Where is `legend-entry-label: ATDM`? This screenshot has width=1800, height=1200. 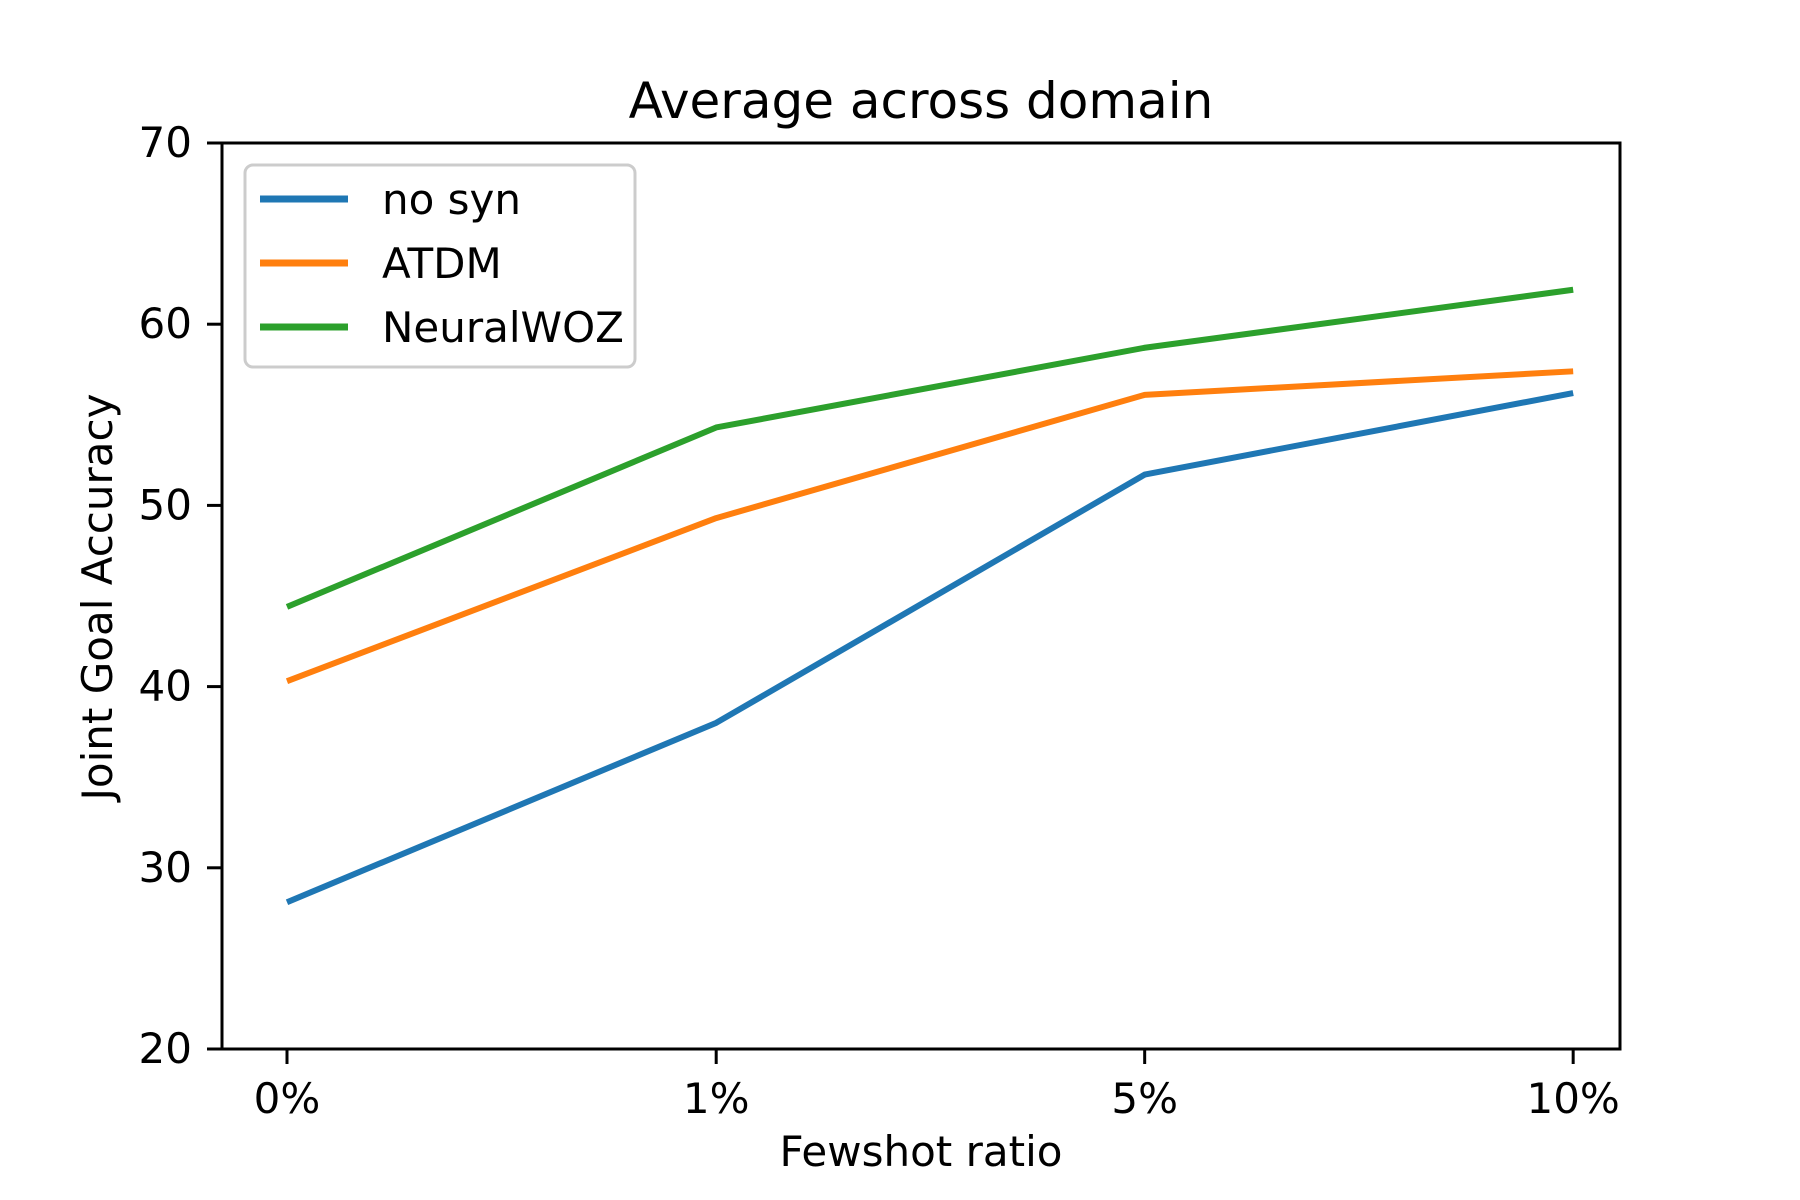 legend-entry-label: ATDM is located at coordinates (442, 263).